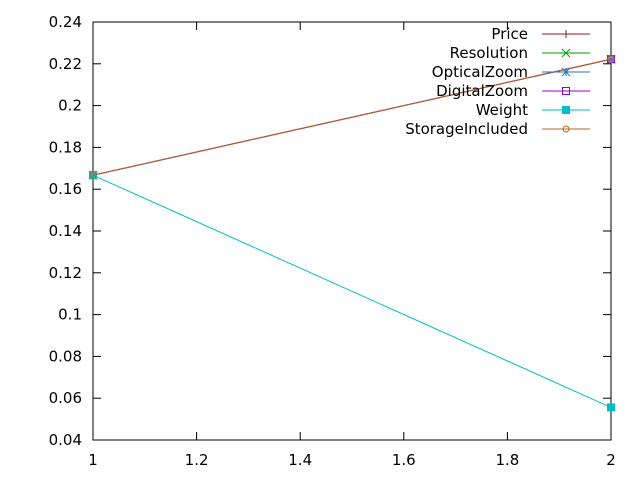  Describe the element at coordinates (533, 110) in the screenshot. I see `legend-entry-weight: Weight` at that location.